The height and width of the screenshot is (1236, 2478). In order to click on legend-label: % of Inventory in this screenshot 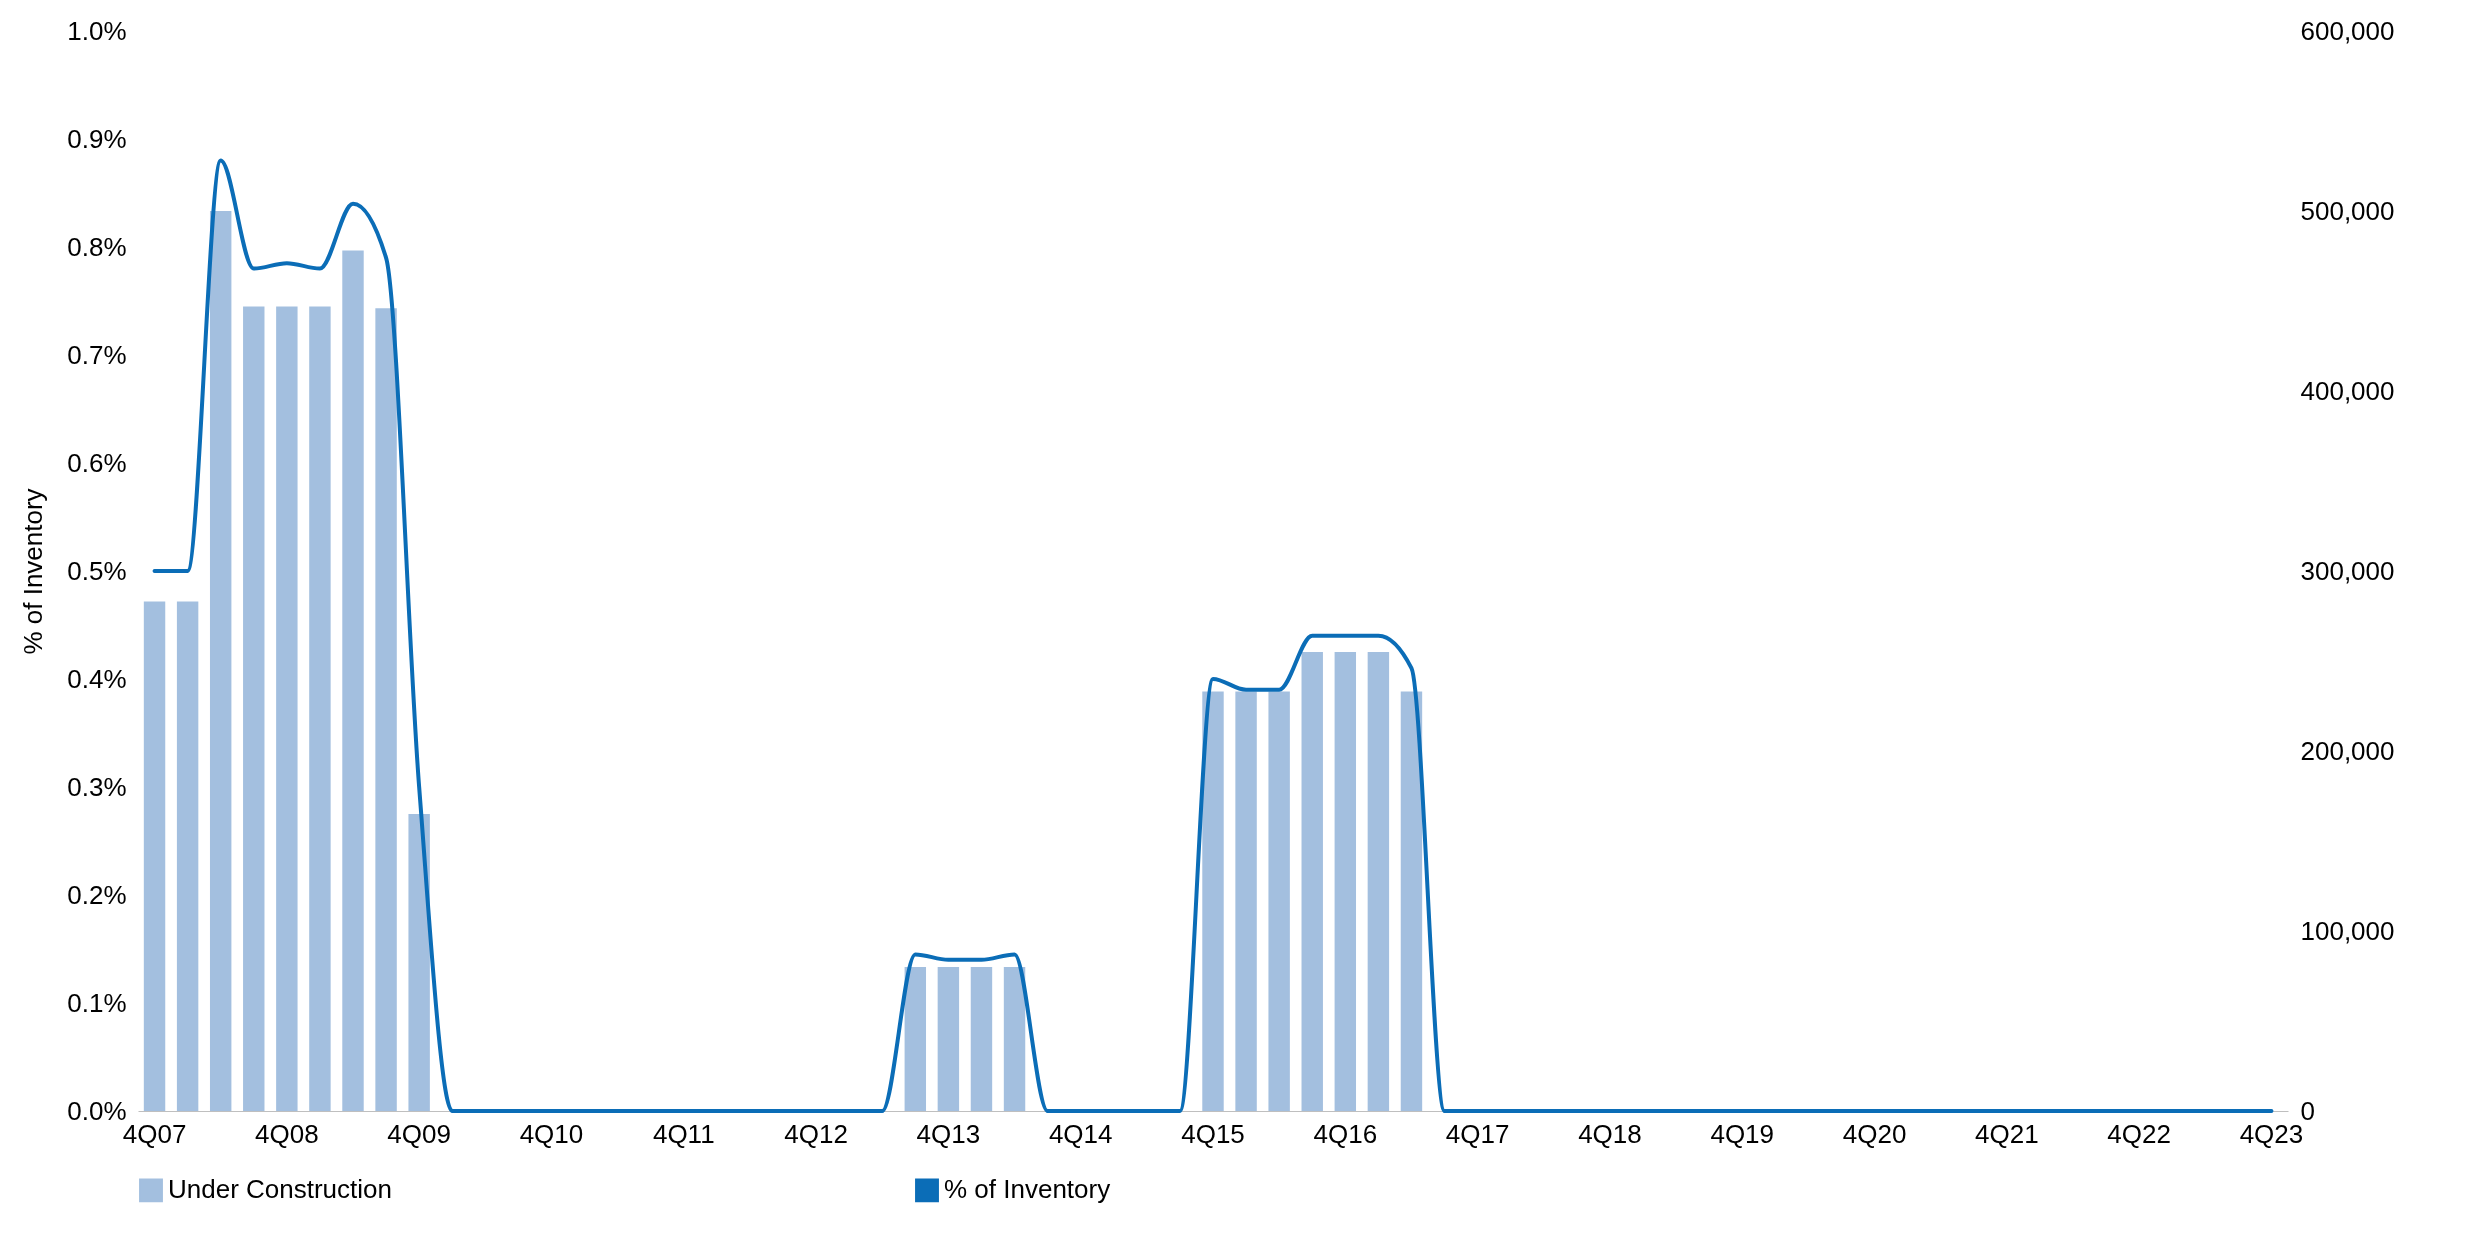, I will do `click(1027, 1189)`.